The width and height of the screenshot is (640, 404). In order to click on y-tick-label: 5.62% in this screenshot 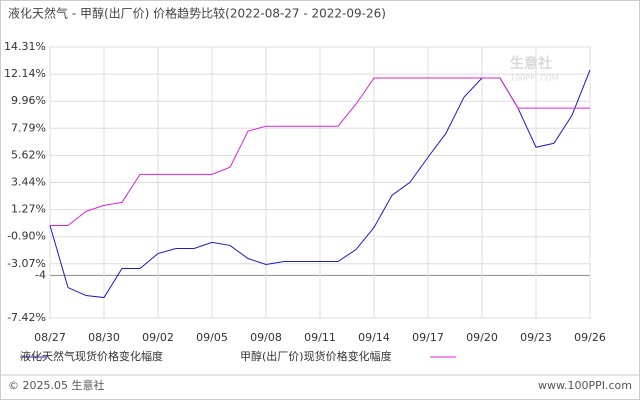, I will do `click(28, 154)`.